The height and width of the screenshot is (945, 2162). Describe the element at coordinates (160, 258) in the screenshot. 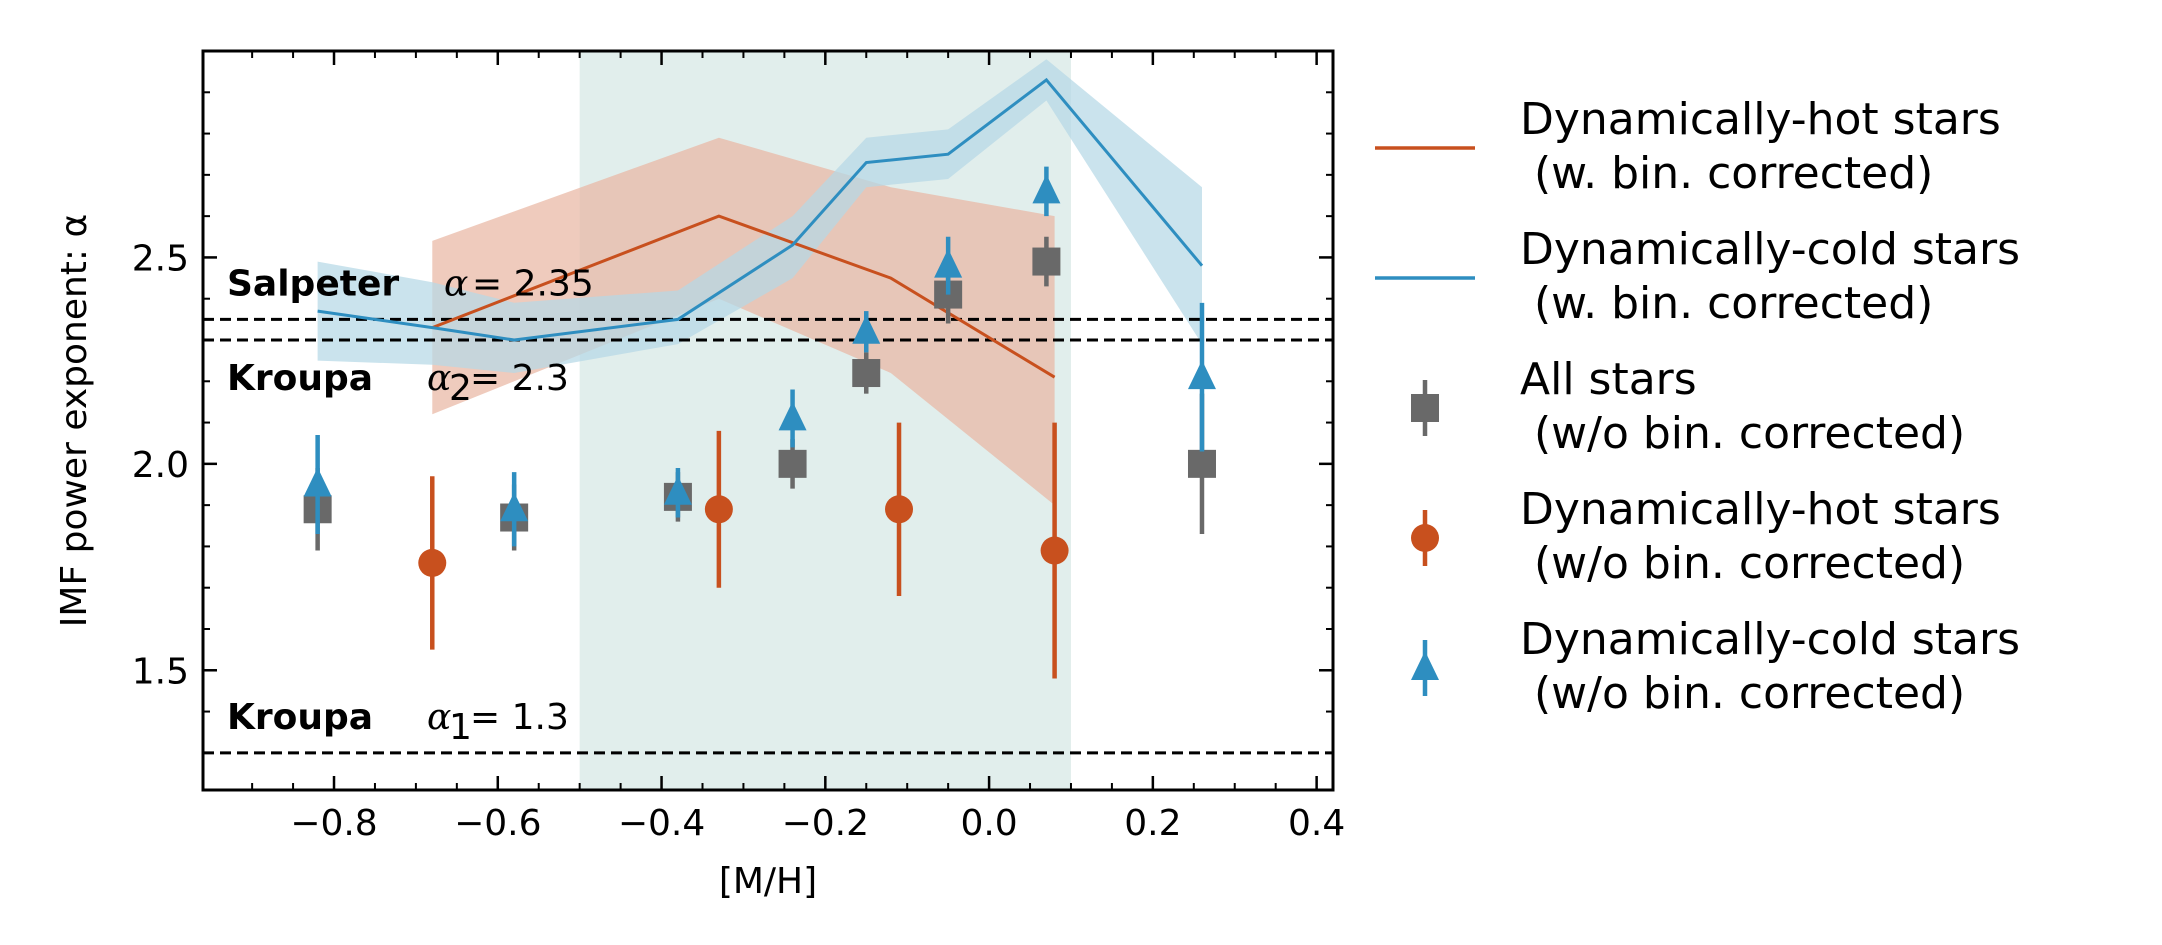

I see `y-tick-label: 2.5` at that location.